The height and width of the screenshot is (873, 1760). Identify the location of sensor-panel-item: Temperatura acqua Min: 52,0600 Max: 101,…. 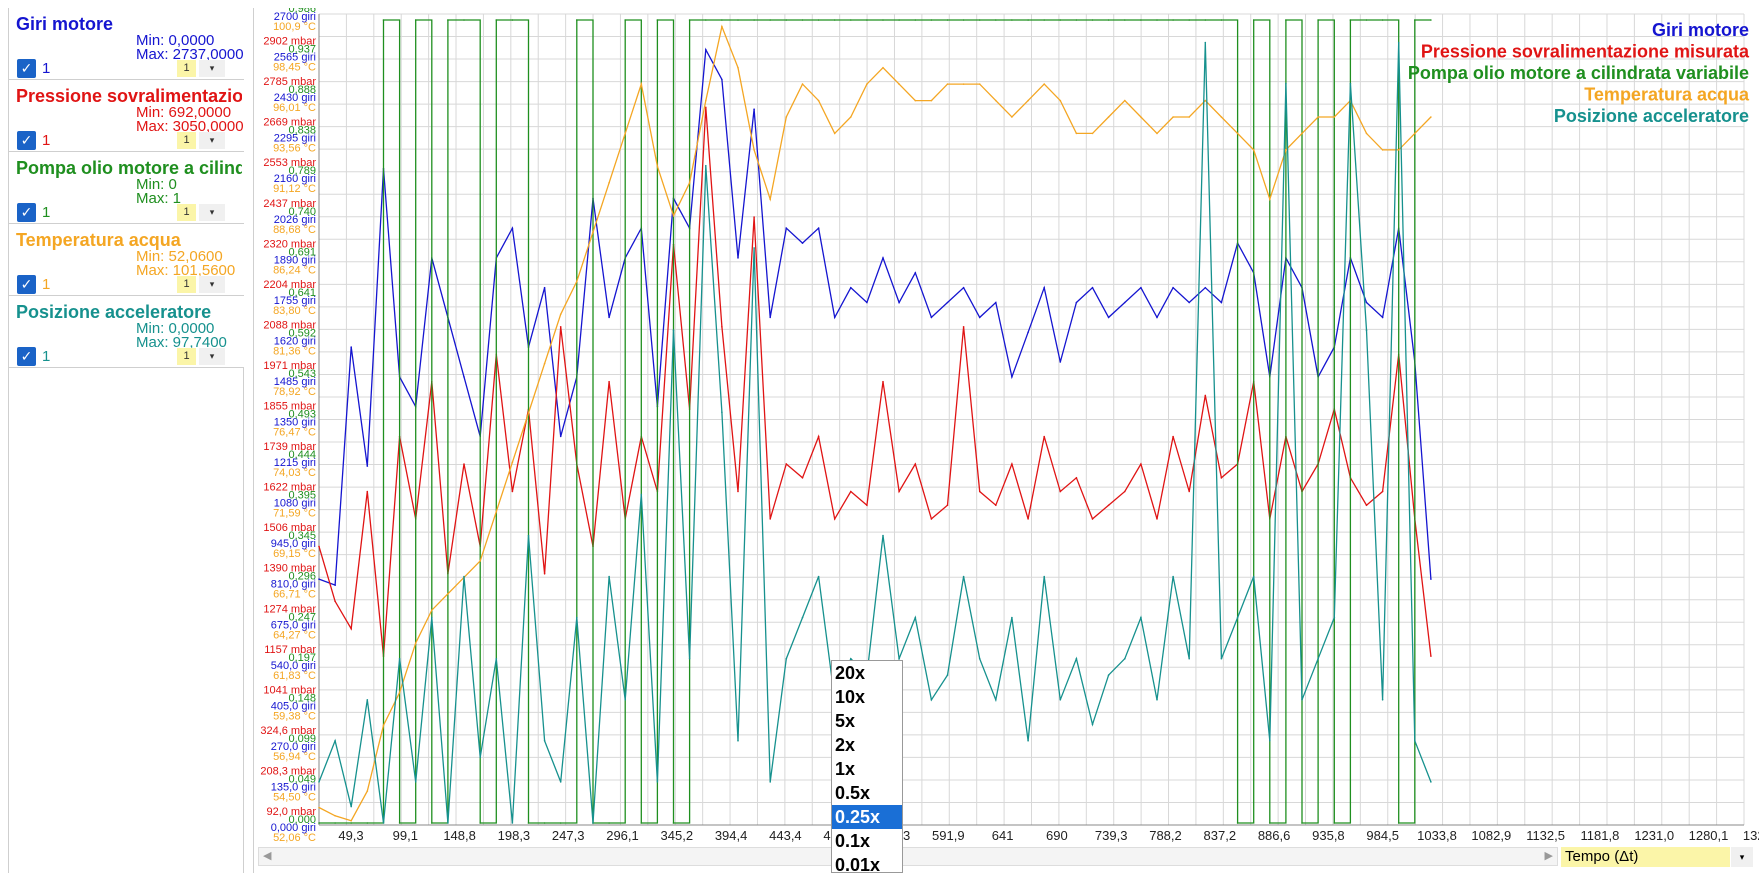
(126, 260).